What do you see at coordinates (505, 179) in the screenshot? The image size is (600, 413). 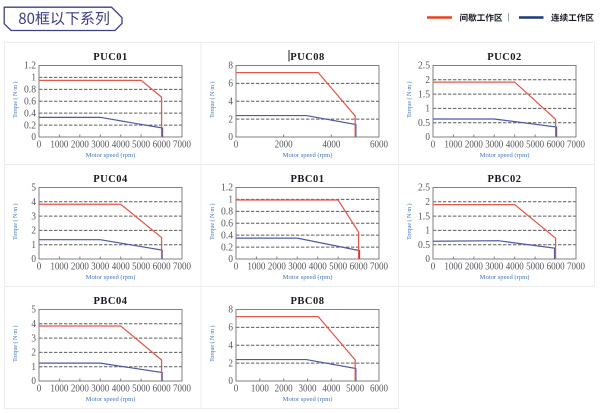 I see `svg-text: PBC02` at bounding box center [505, 179].